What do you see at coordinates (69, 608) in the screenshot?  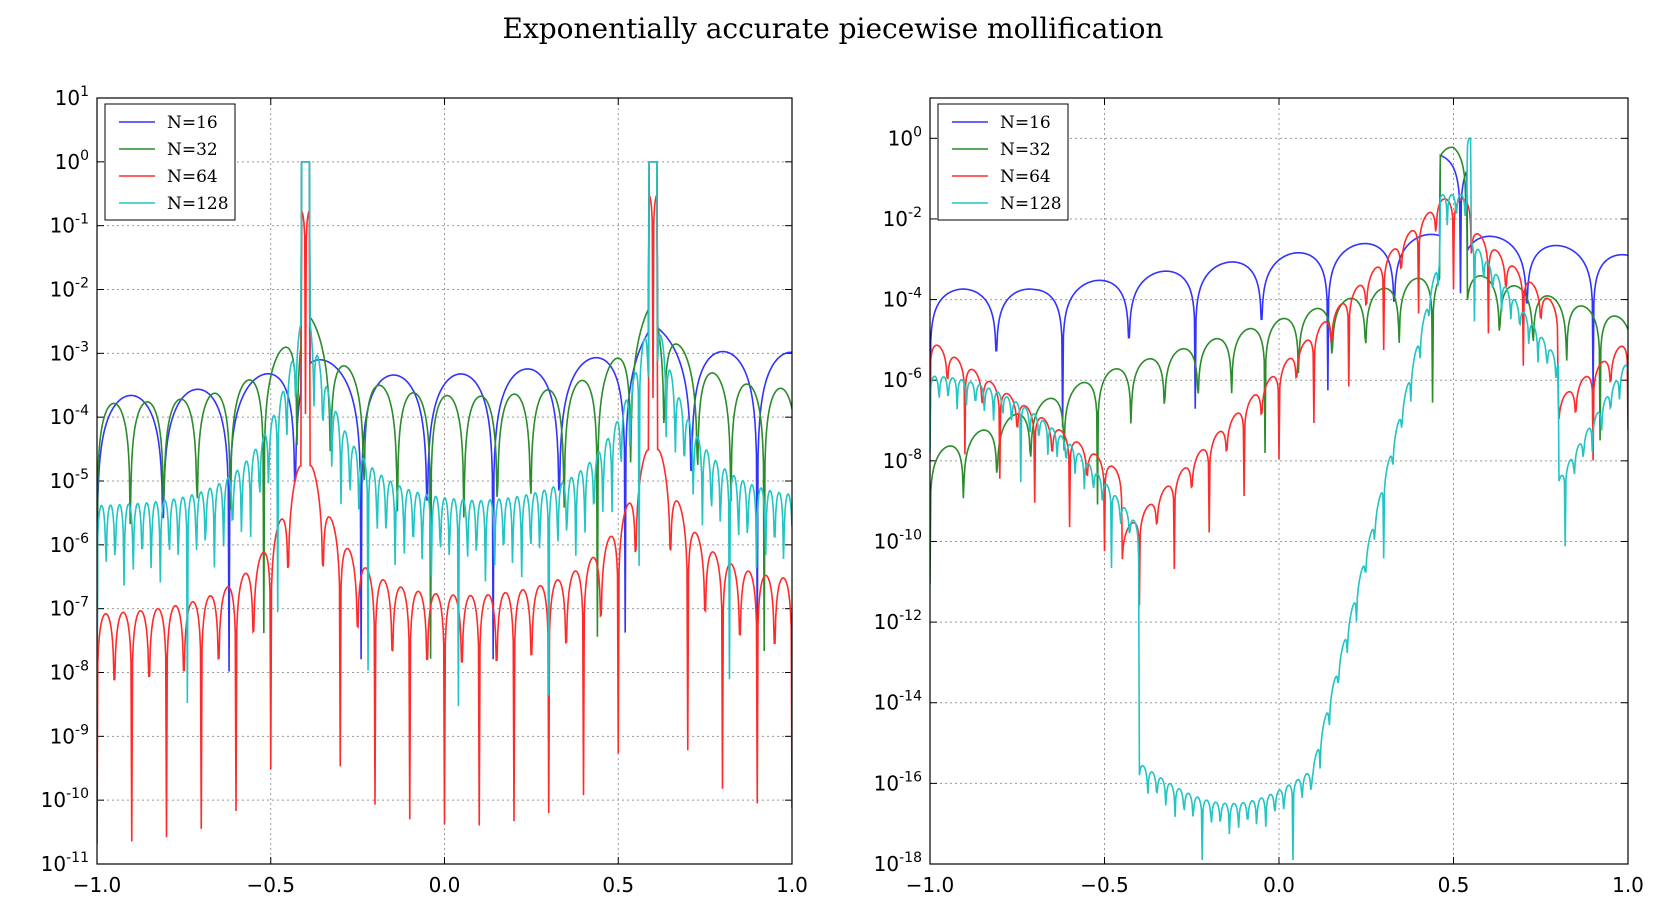 I see `y-tick-label: 10⁻⁷` at bounding box center [69, 608].